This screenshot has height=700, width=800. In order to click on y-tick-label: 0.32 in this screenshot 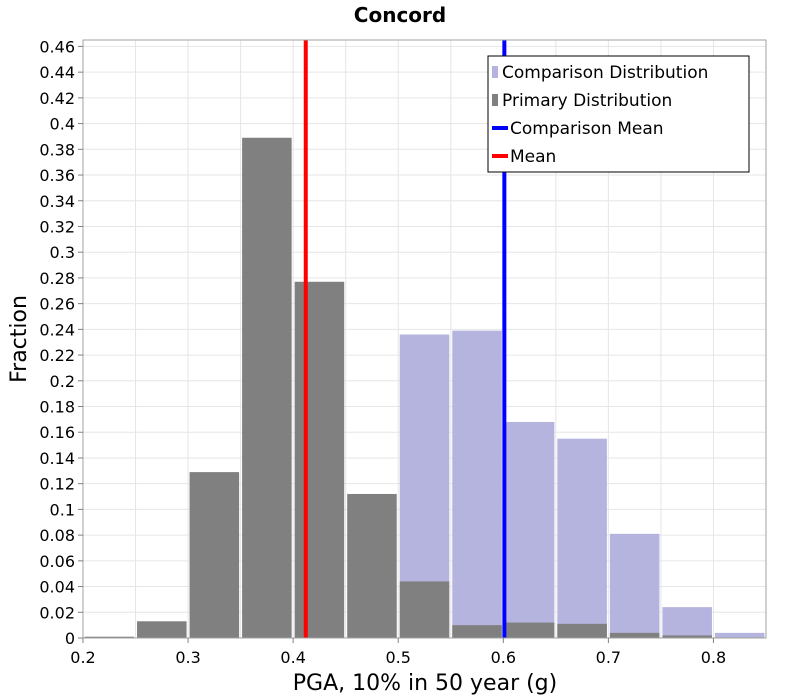, I will do `click(57, 226)`.